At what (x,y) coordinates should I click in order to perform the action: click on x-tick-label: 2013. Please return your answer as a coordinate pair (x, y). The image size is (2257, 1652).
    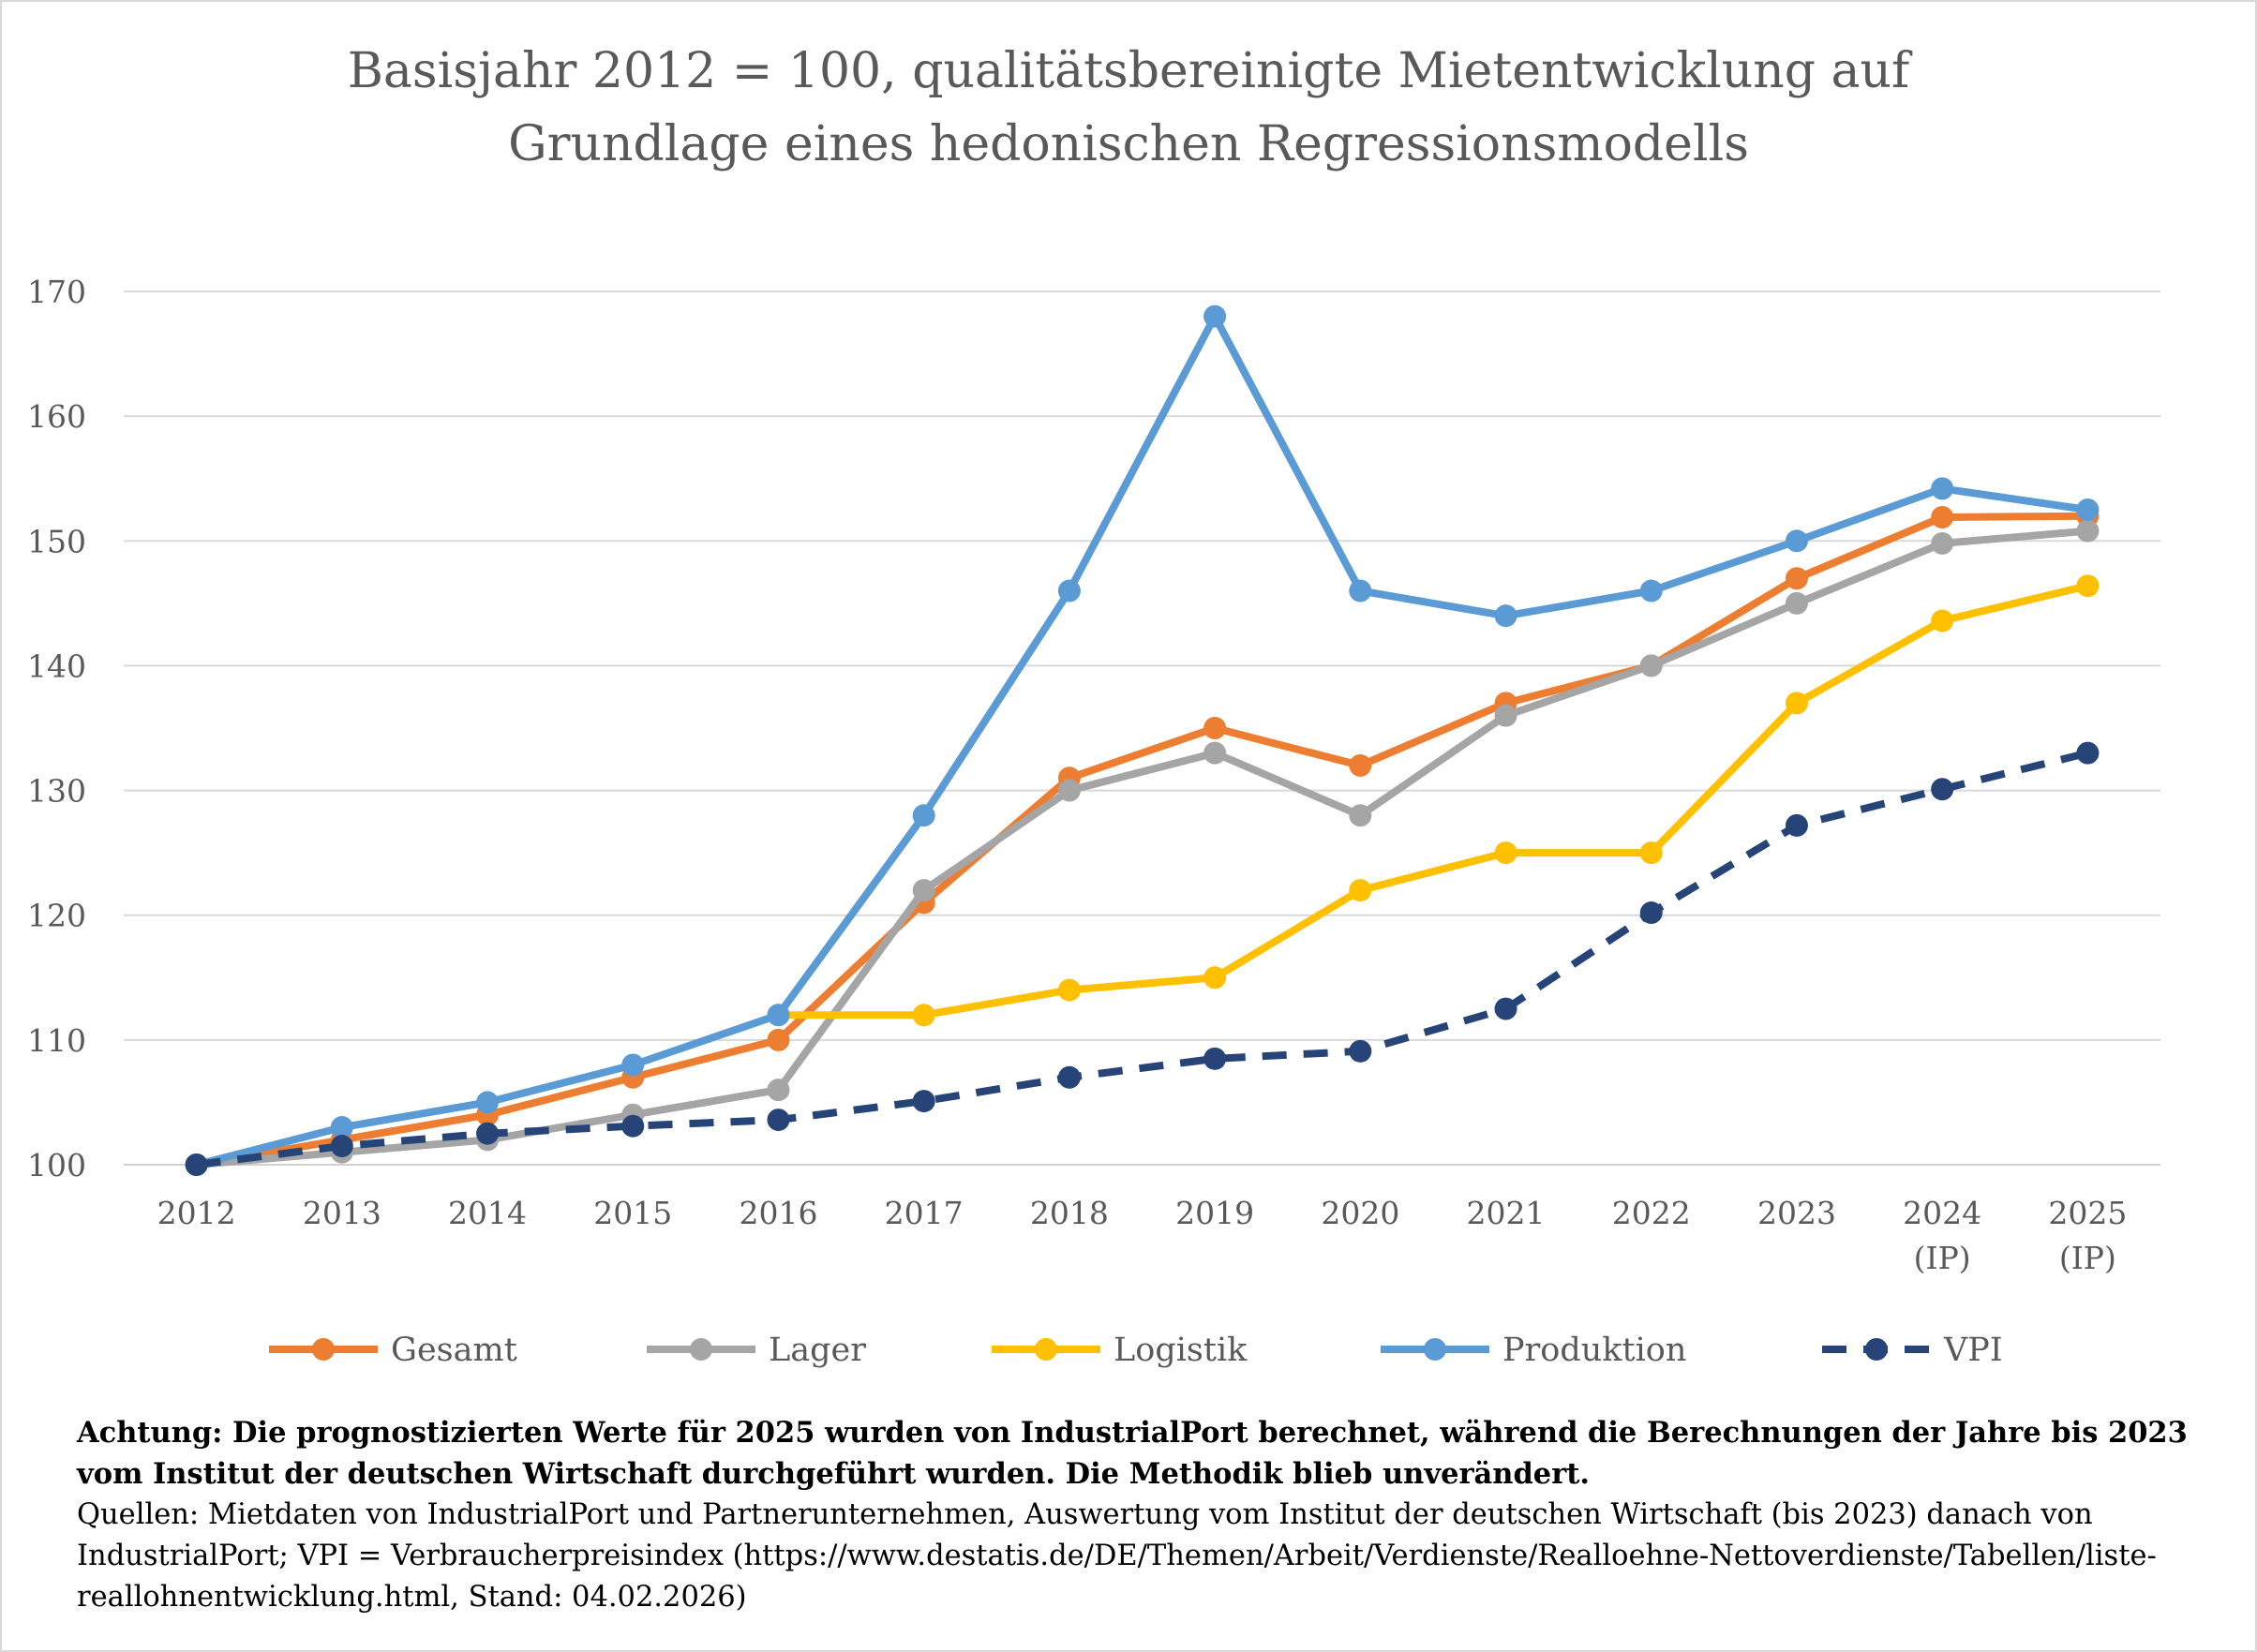
    Looking at the image, I should click on (342, 1213).